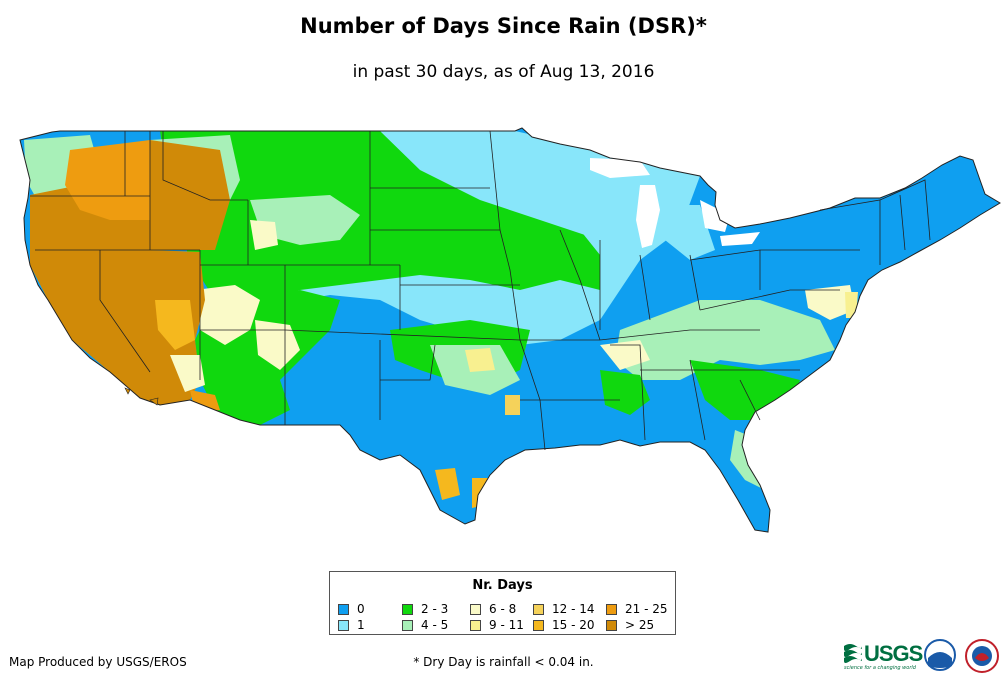  What do you see at coordinates (982, 656) in the screenshot?
I see `nws-logo-icon` at bounding box center [982, 656].